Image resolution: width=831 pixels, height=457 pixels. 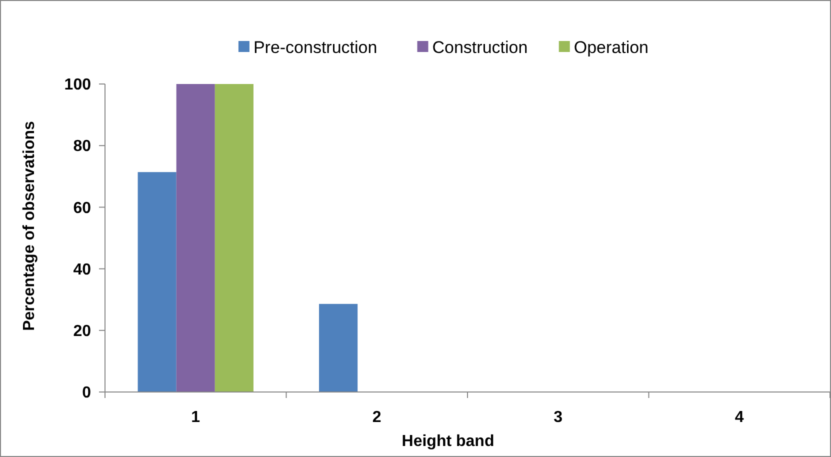 I want to click on y-tick-label: 60, so click(x=82, y=208).